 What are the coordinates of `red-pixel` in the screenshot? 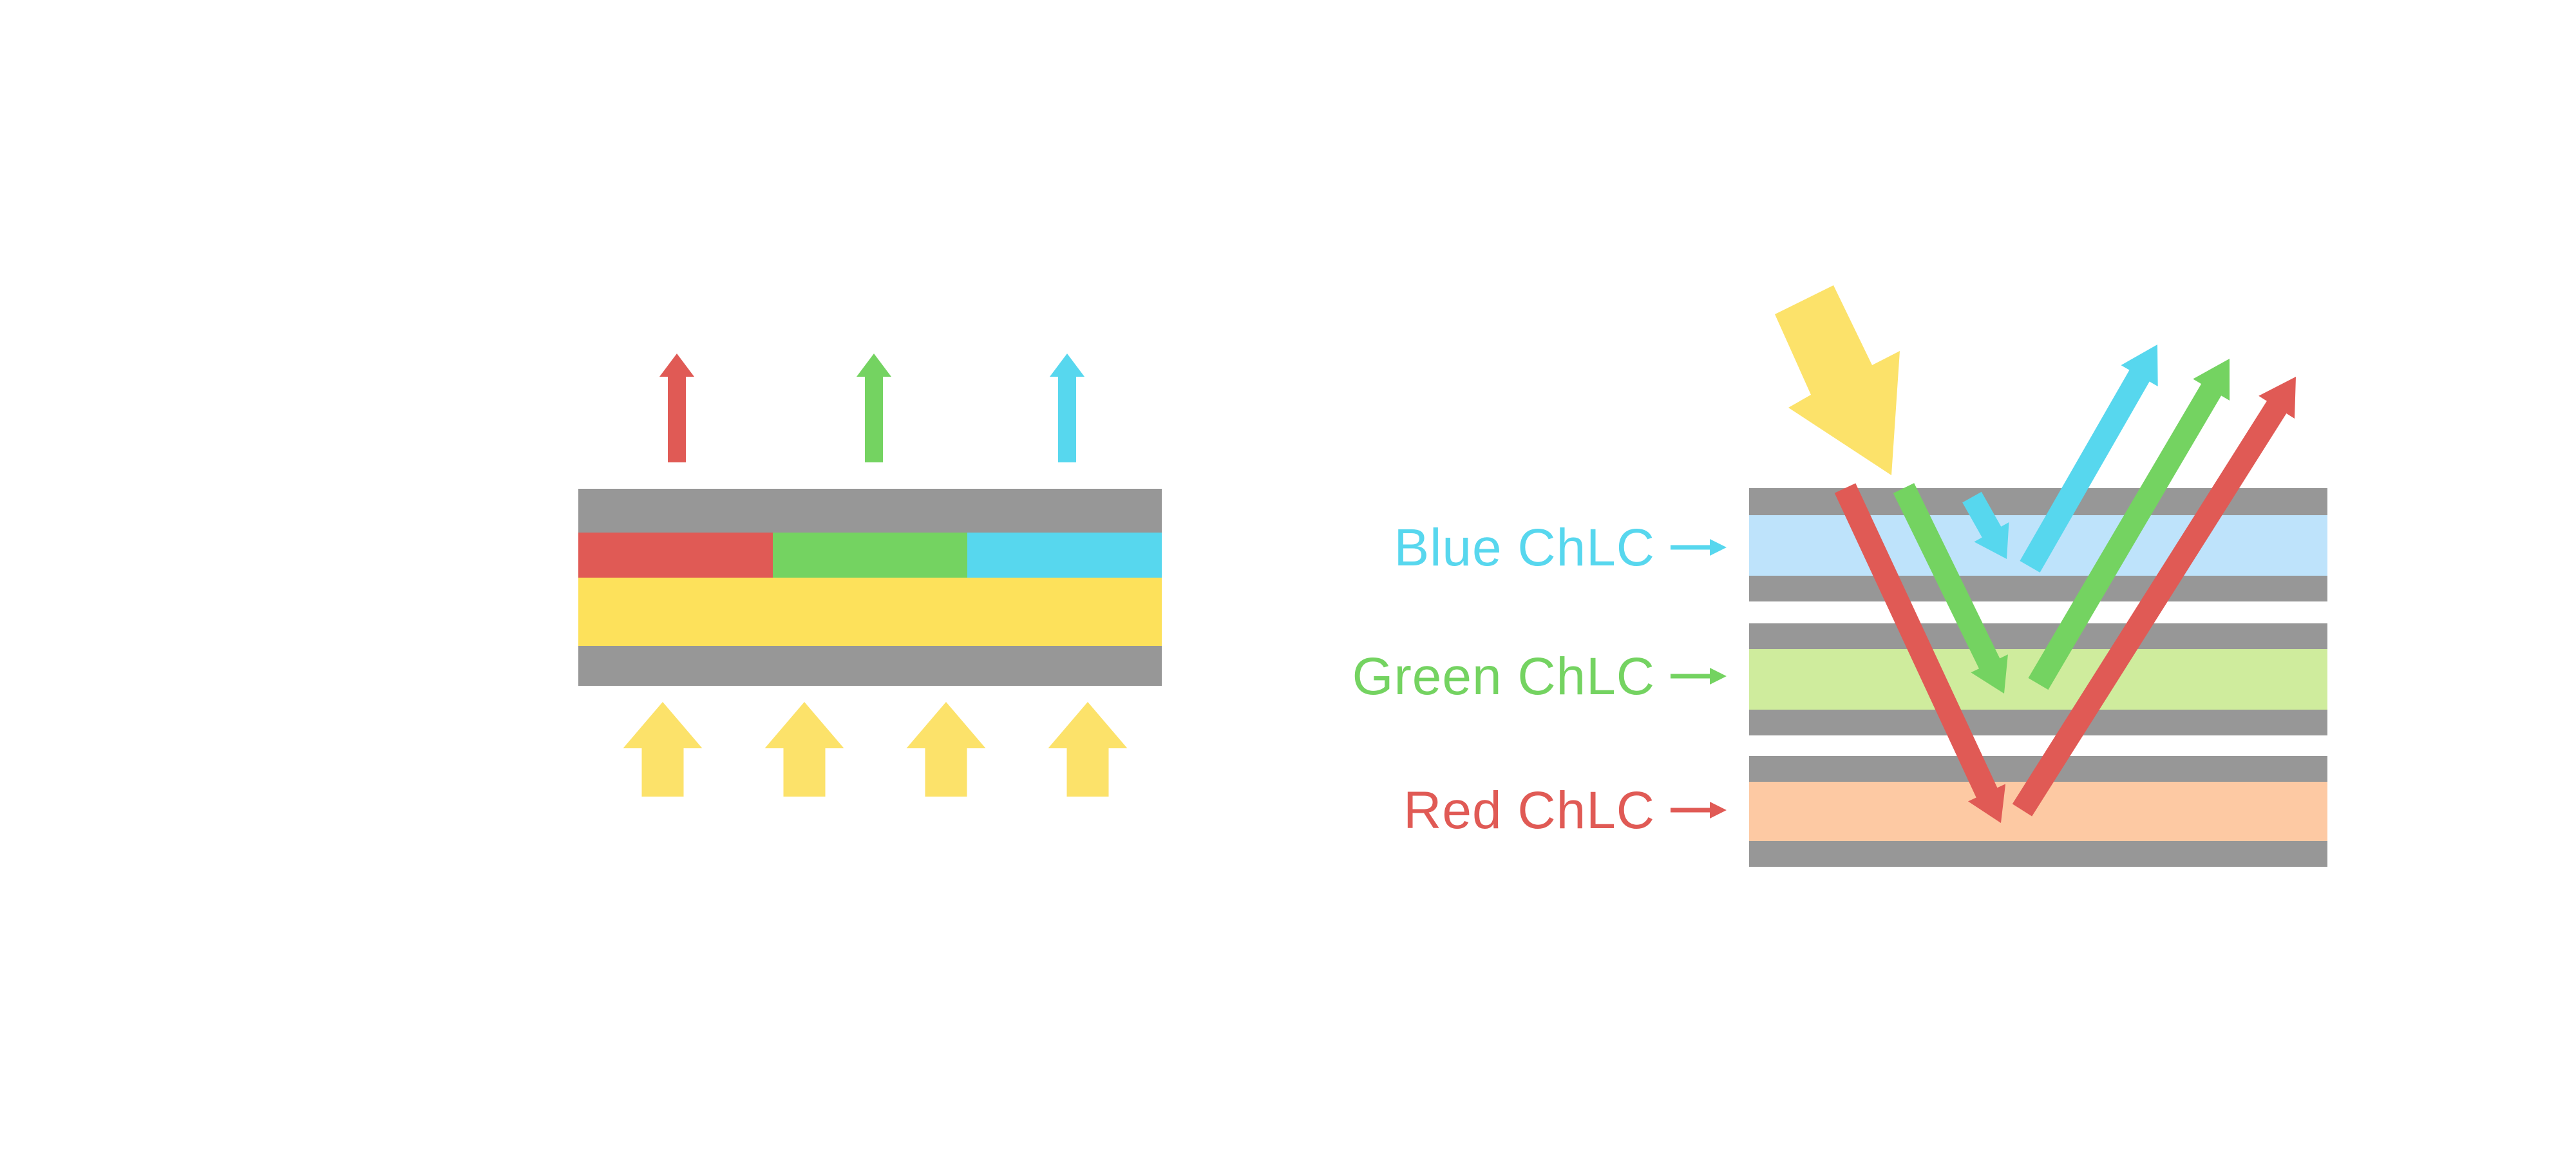 It's located at (676, 555).